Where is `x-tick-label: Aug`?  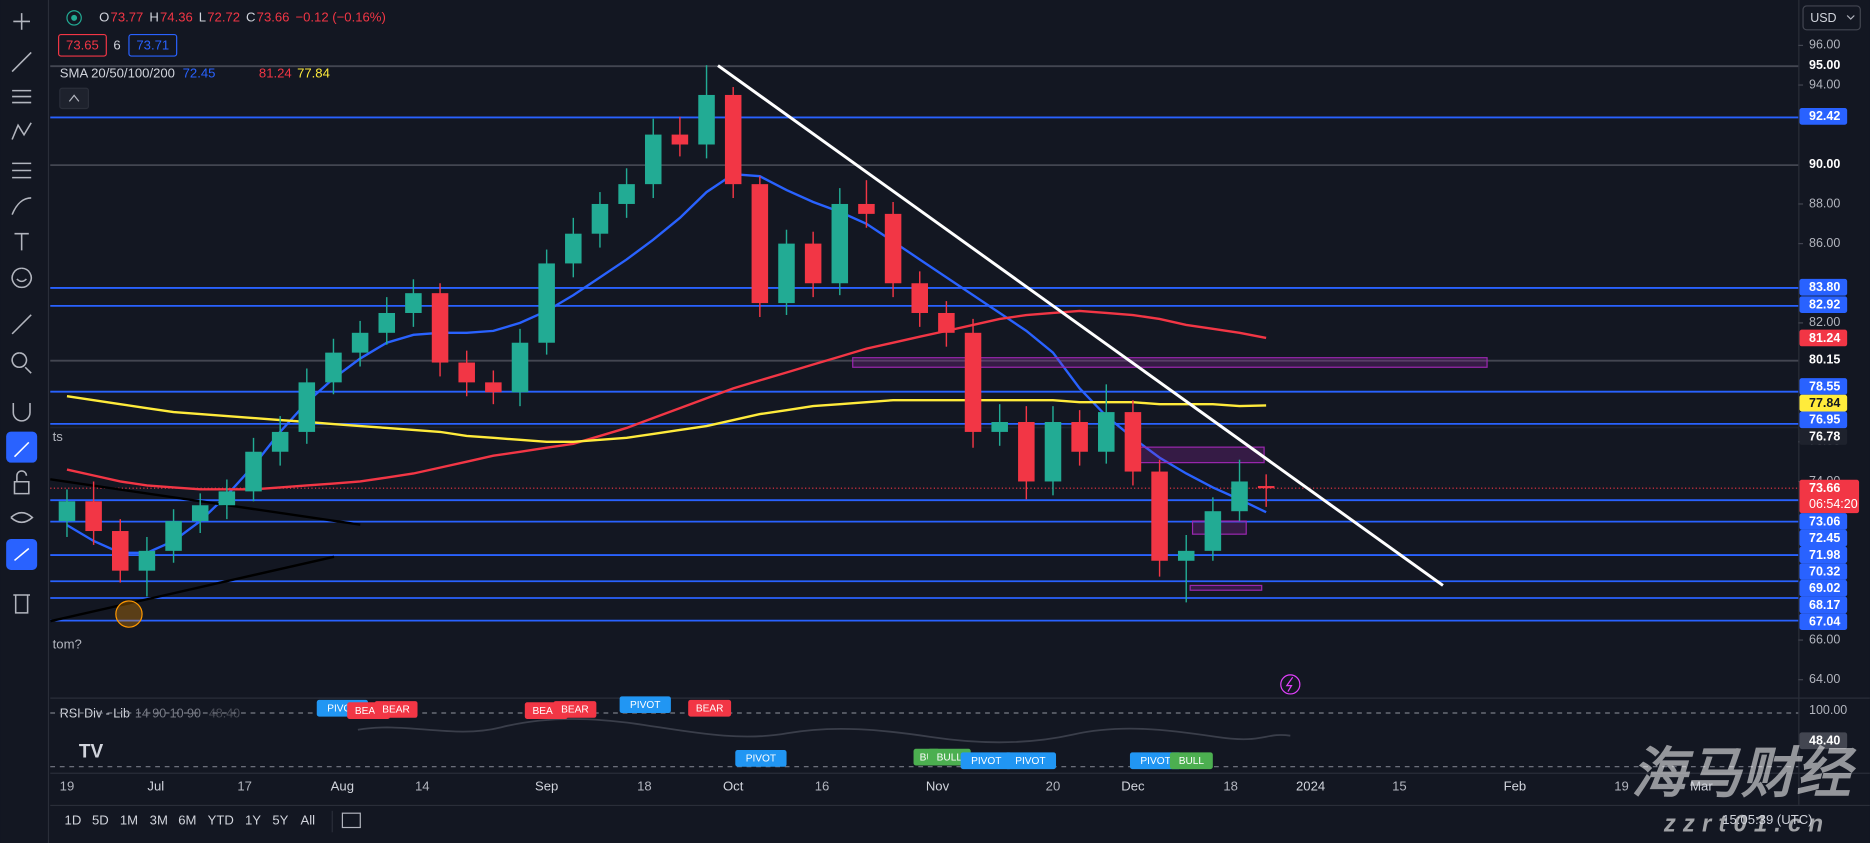
x-tick-label: Aug is located at coordinates (342, 785).